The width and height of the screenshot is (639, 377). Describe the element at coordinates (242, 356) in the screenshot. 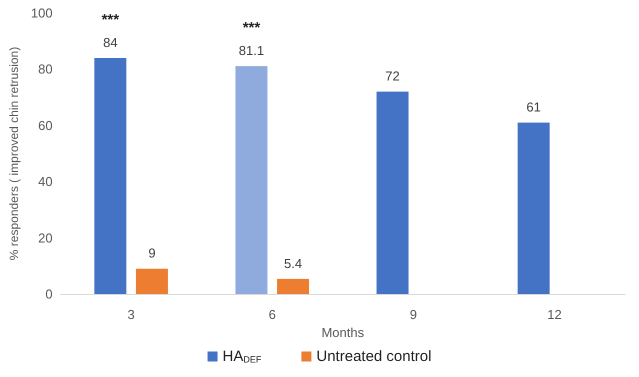

I see `legend-label: HADEF` at that location.